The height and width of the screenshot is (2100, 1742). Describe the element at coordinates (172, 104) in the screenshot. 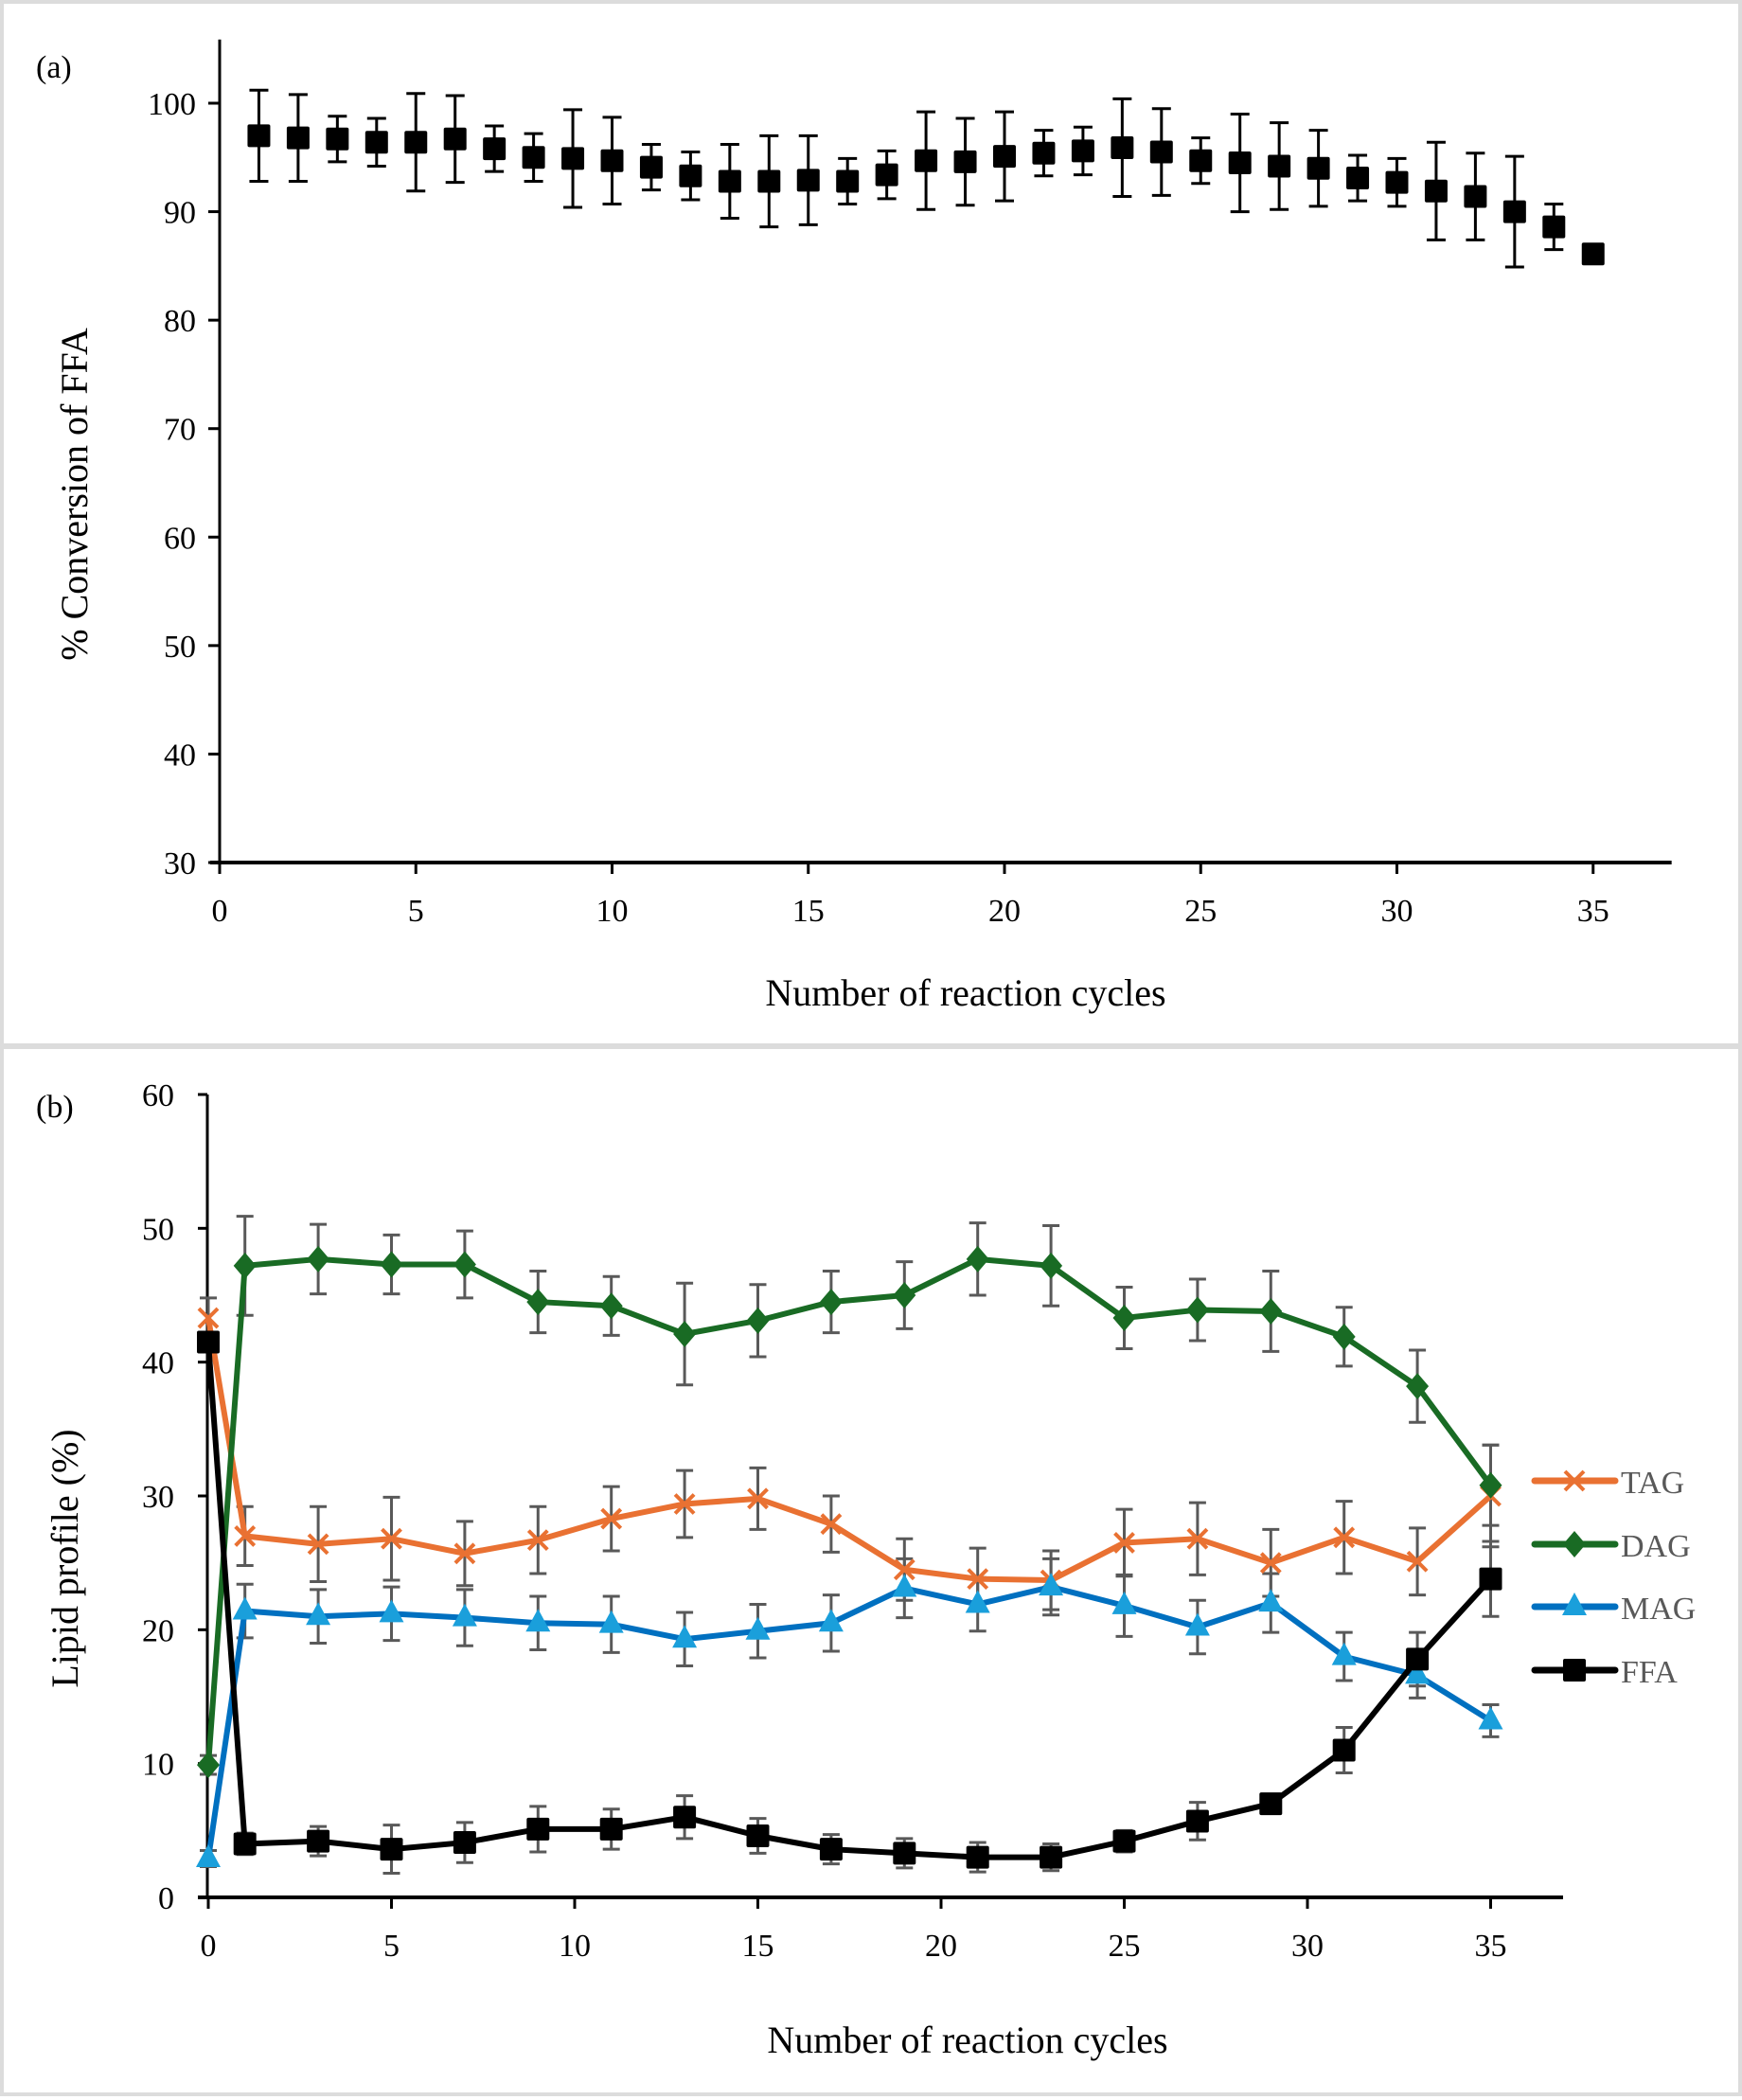

I see `y-tick-label: 100` at that location.